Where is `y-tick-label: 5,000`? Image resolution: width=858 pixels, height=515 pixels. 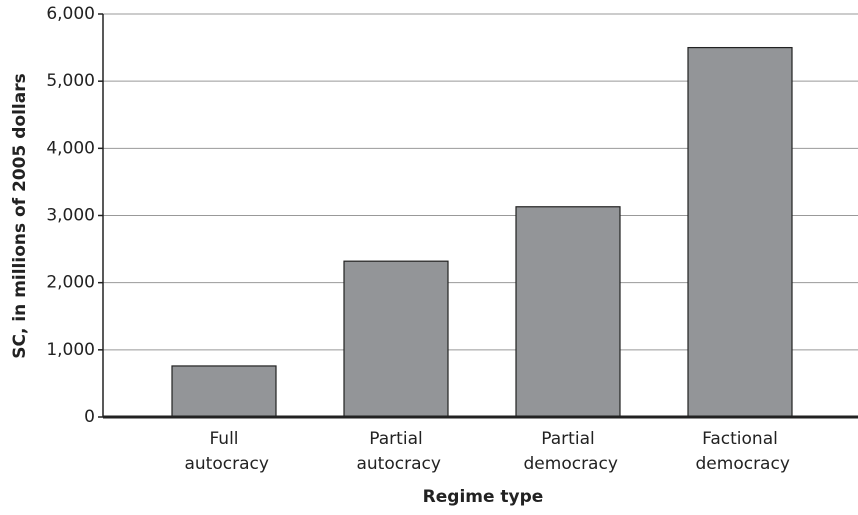 y-tick-label: 5,000 is located at coordinates (70, 81).